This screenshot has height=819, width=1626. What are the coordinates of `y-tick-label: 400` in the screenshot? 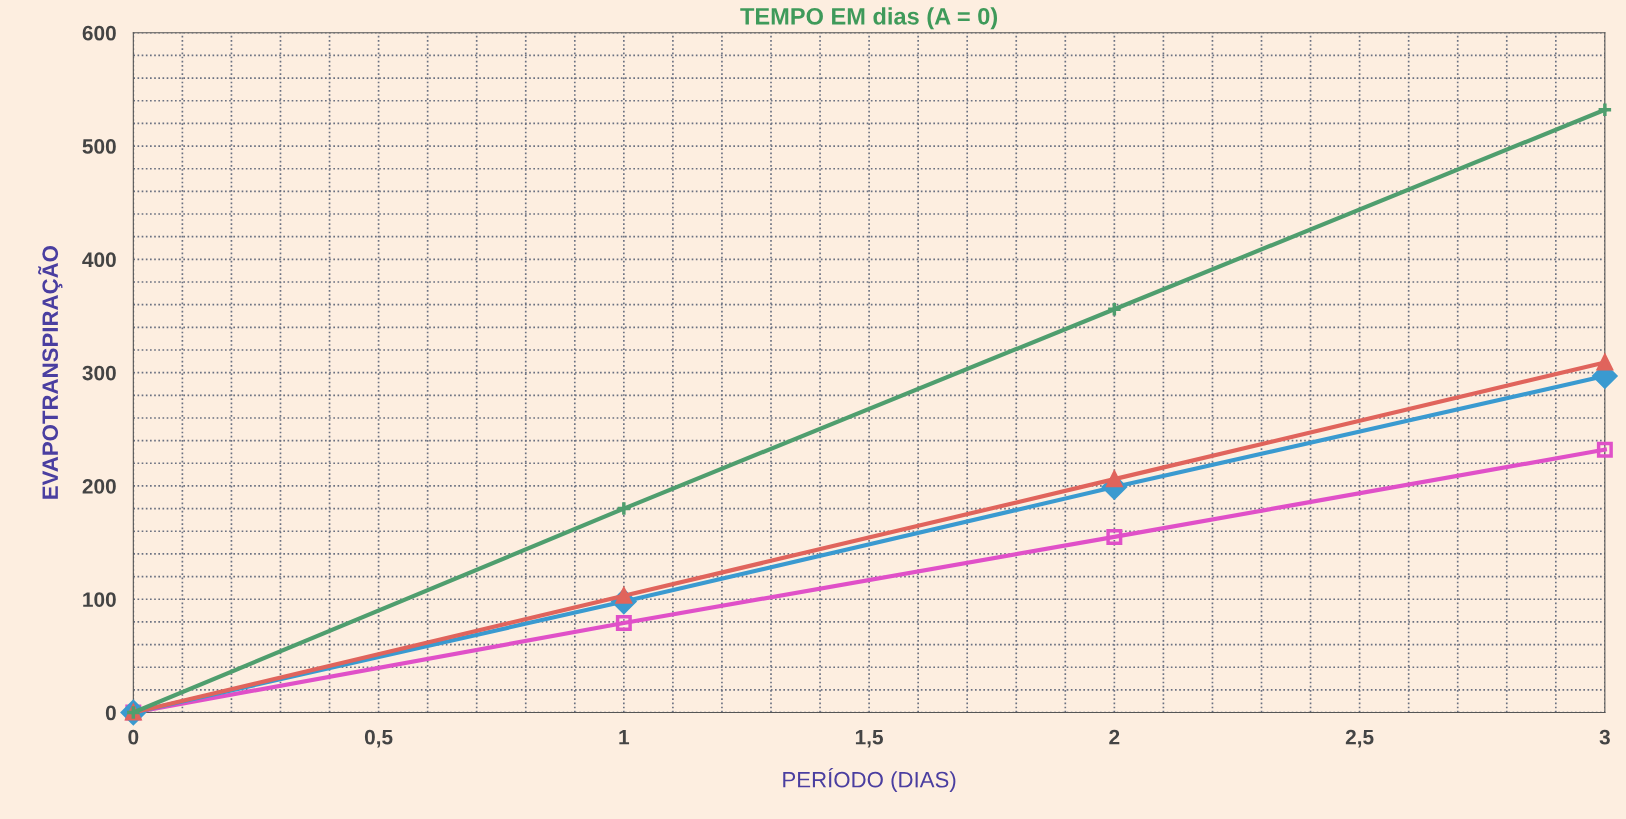 It's located at (99, 260).